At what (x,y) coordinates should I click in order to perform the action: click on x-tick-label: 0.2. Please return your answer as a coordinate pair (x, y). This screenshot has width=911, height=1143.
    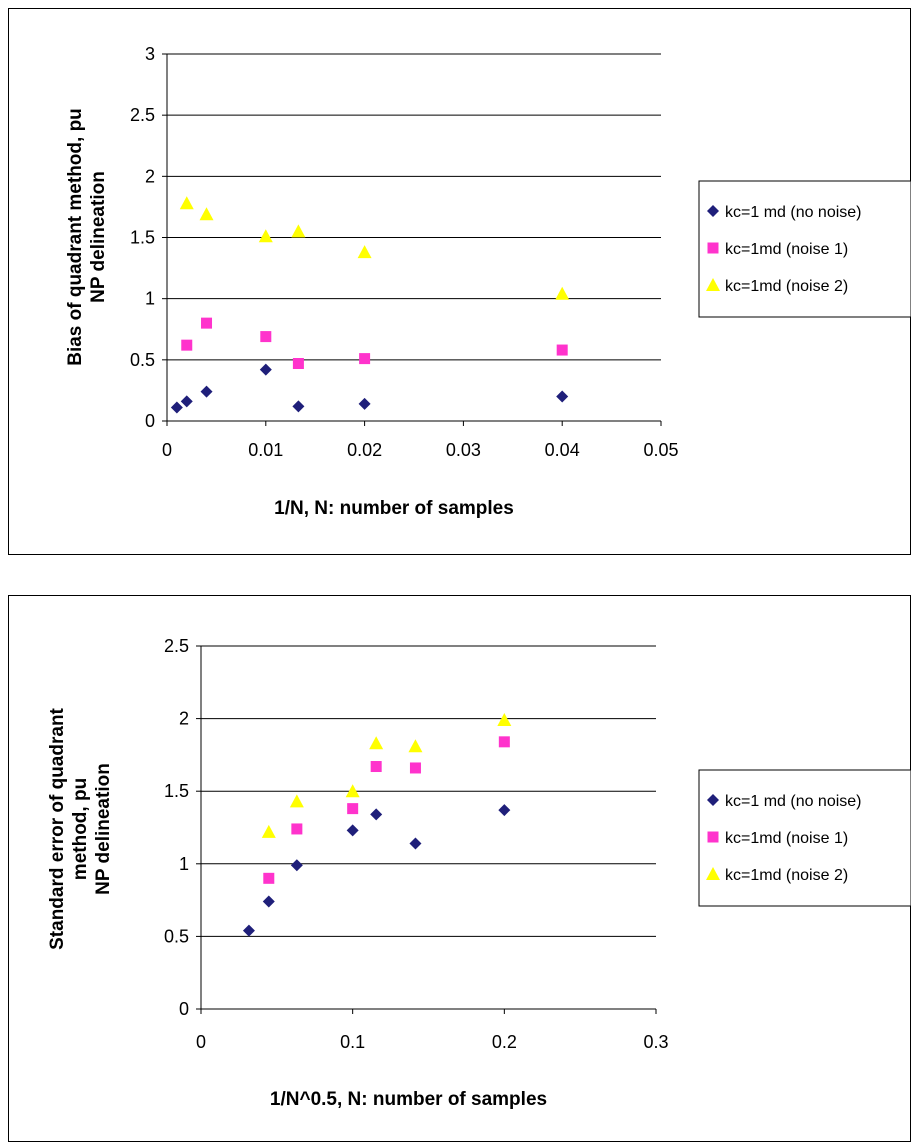
    Looking at the image, I should click on (504, 1042).